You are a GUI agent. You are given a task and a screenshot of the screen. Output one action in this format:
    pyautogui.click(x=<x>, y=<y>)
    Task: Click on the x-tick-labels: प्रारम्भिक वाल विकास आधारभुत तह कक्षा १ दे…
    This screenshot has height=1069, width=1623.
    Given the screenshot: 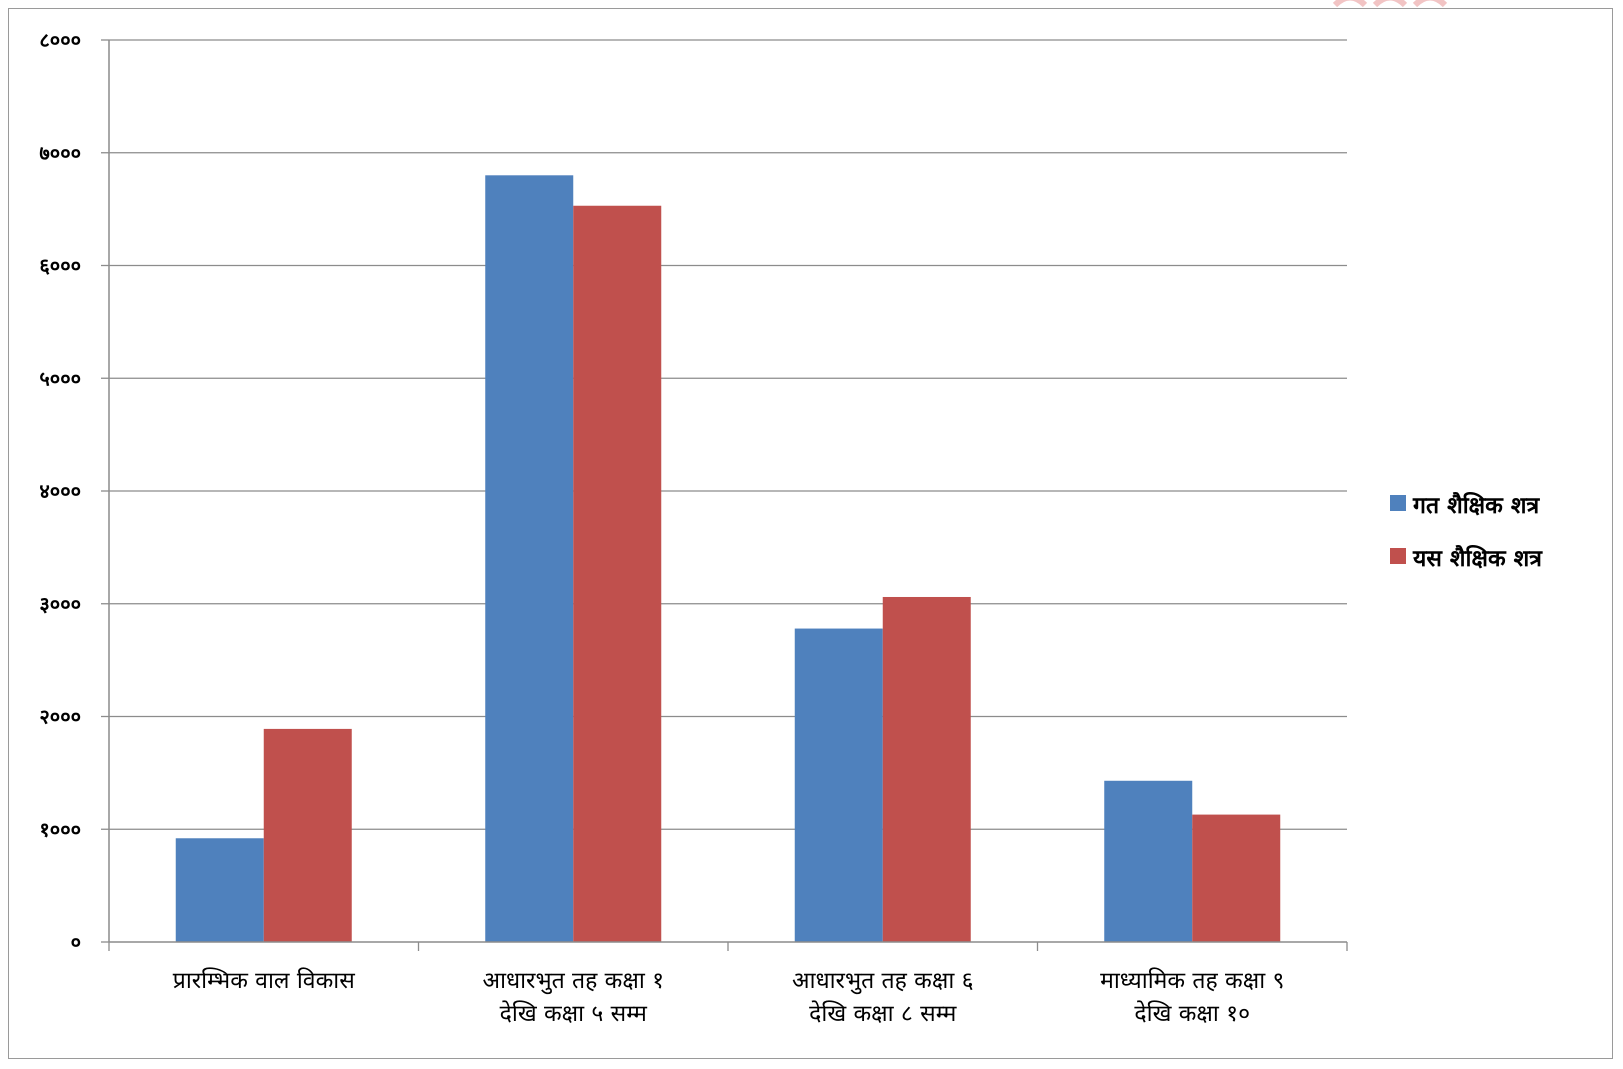 What is the action you would take?
    pyautogui.click(x=729, y=997)
    